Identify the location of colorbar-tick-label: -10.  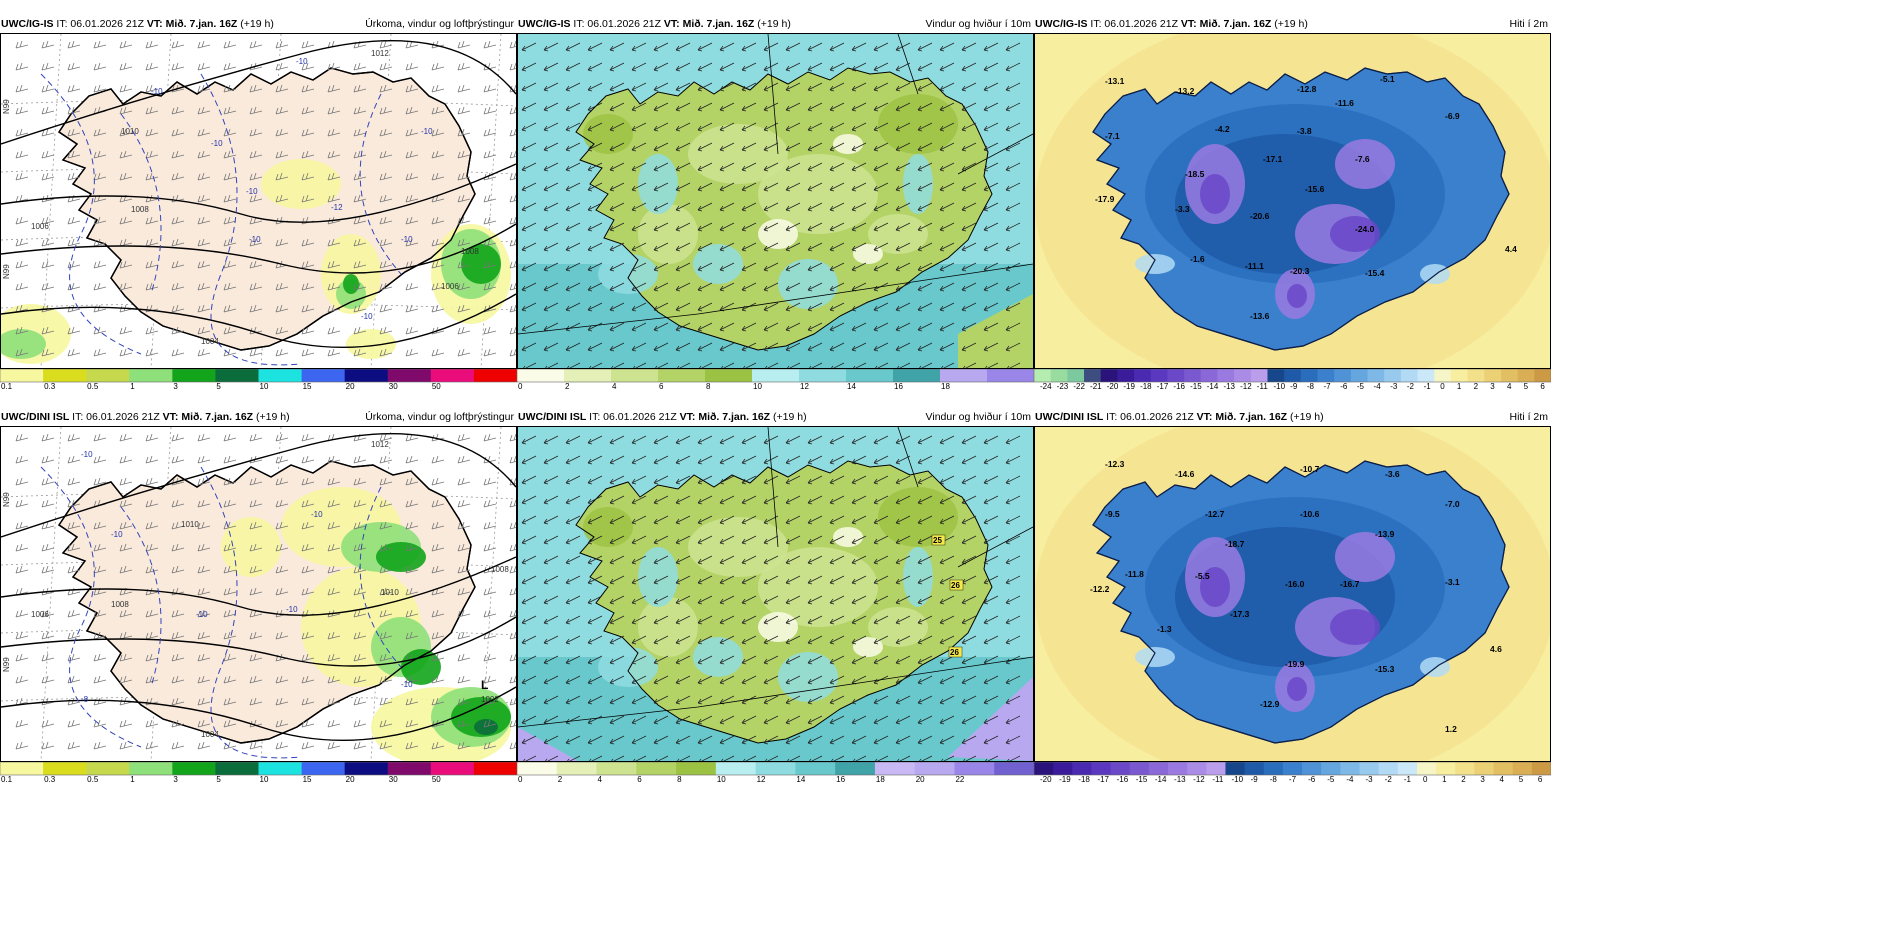
(1279, 386).